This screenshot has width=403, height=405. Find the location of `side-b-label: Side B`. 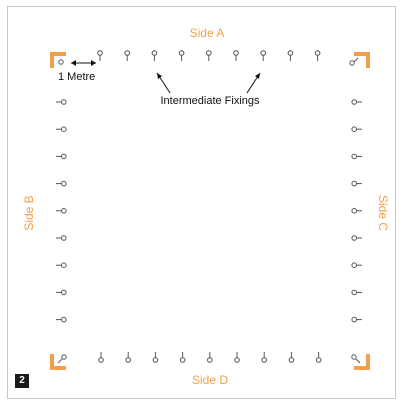

side-b-label: Side B is located at coordinates (29, 212).